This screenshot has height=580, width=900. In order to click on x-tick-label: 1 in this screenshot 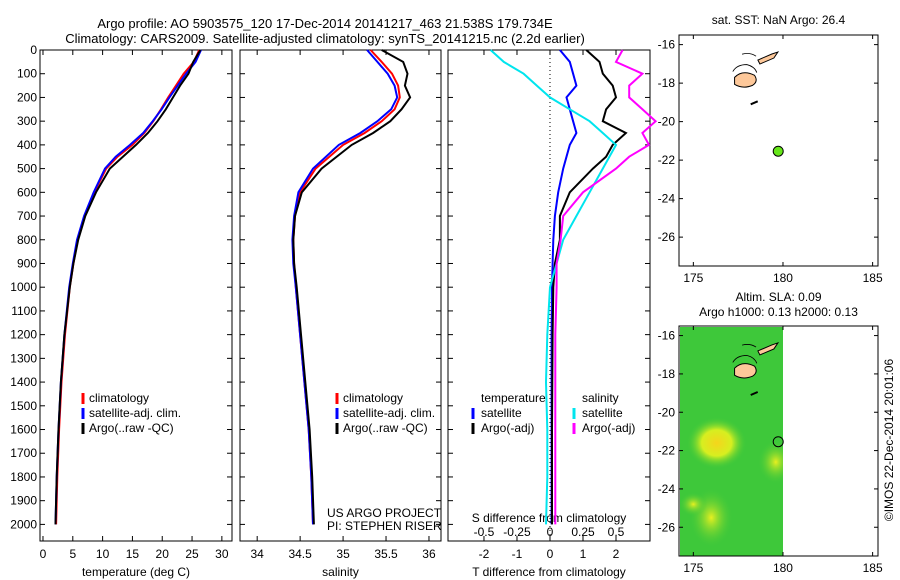, I will do `click(583, 554)`.